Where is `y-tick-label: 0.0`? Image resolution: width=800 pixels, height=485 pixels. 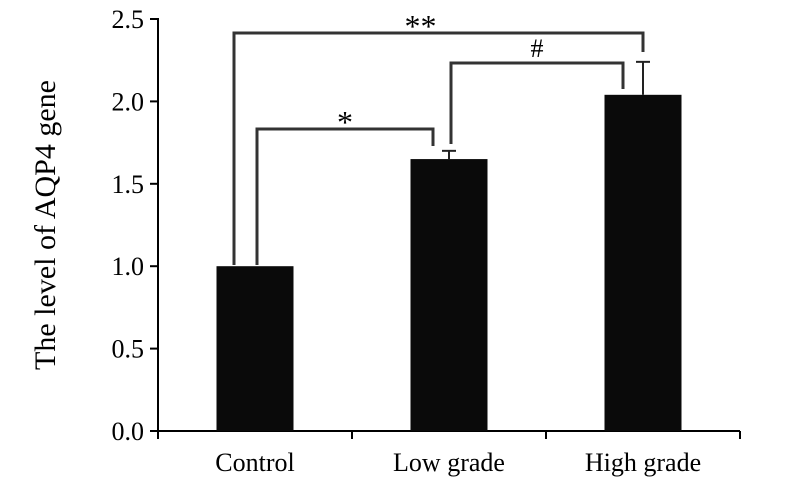 y-tick-label: 0.0 is located at coordinates (128, 431).